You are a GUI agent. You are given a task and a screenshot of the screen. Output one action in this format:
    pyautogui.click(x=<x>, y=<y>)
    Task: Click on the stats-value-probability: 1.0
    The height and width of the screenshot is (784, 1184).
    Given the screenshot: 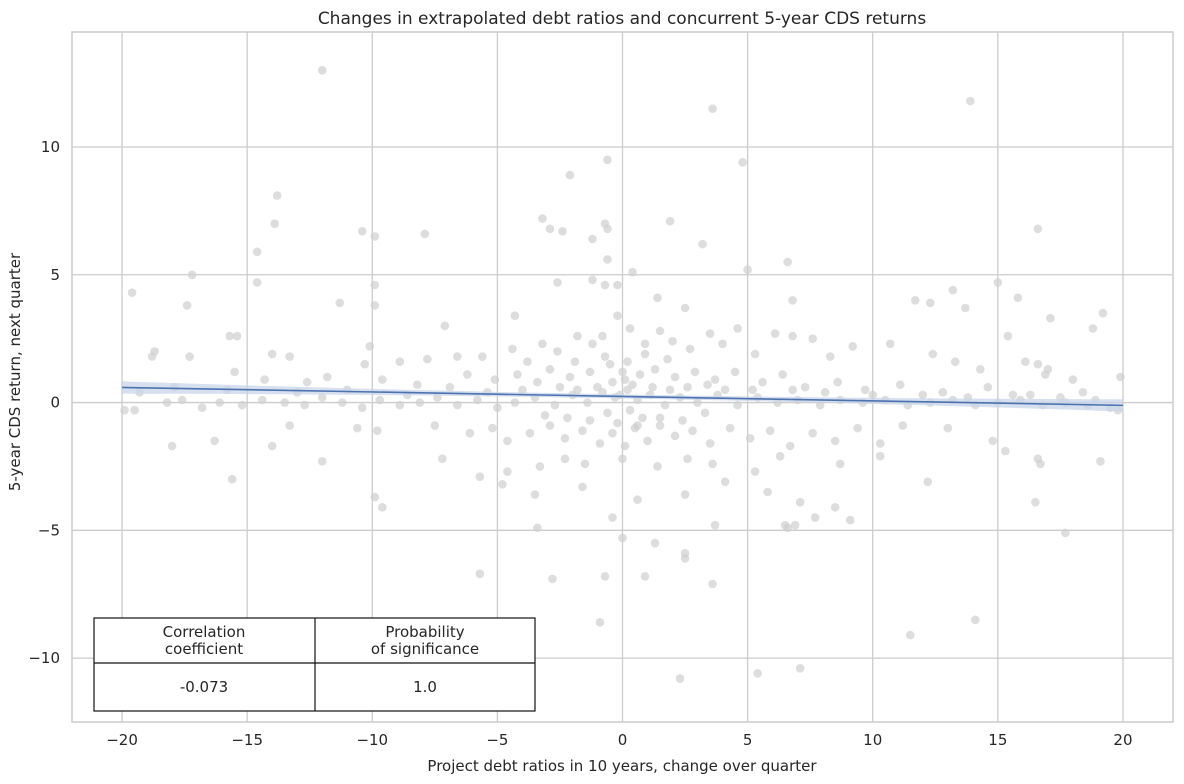 What is the action you would take?
    pyautogui.click(x=425, y=687)
    